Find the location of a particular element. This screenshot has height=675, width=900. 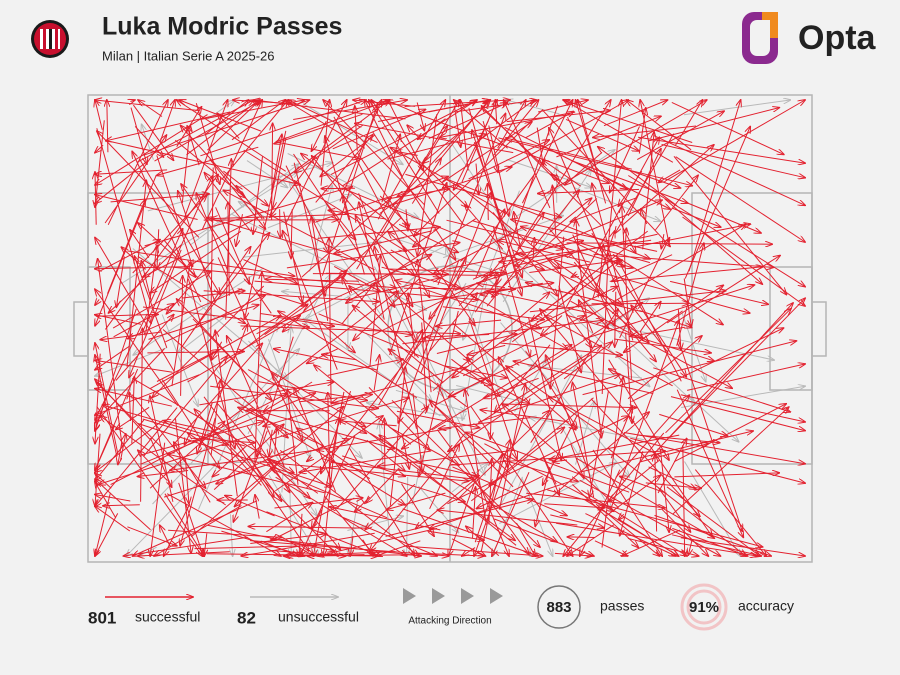

brand-name: Opta is located at coordinates (837, 38).